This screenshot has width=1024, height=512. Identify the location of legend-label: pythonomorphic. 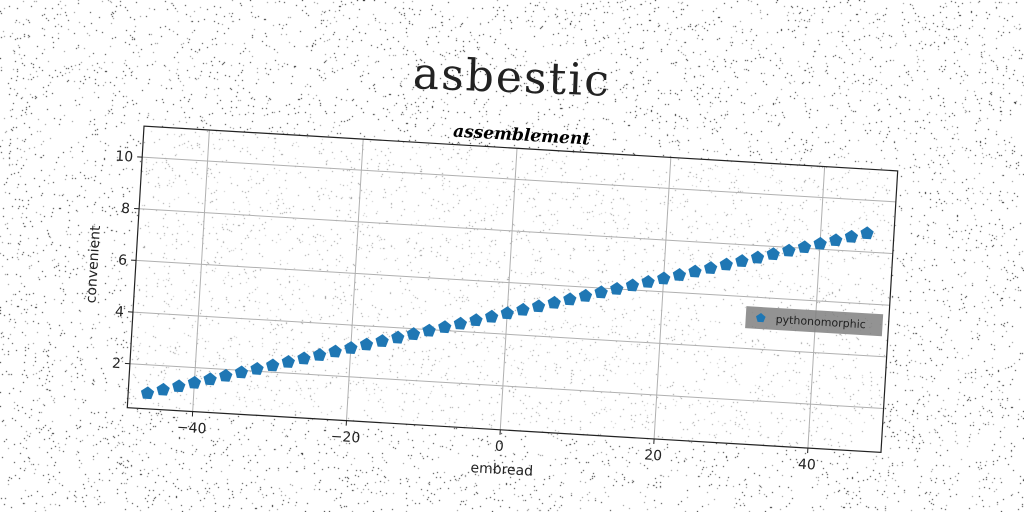
(820, 322).